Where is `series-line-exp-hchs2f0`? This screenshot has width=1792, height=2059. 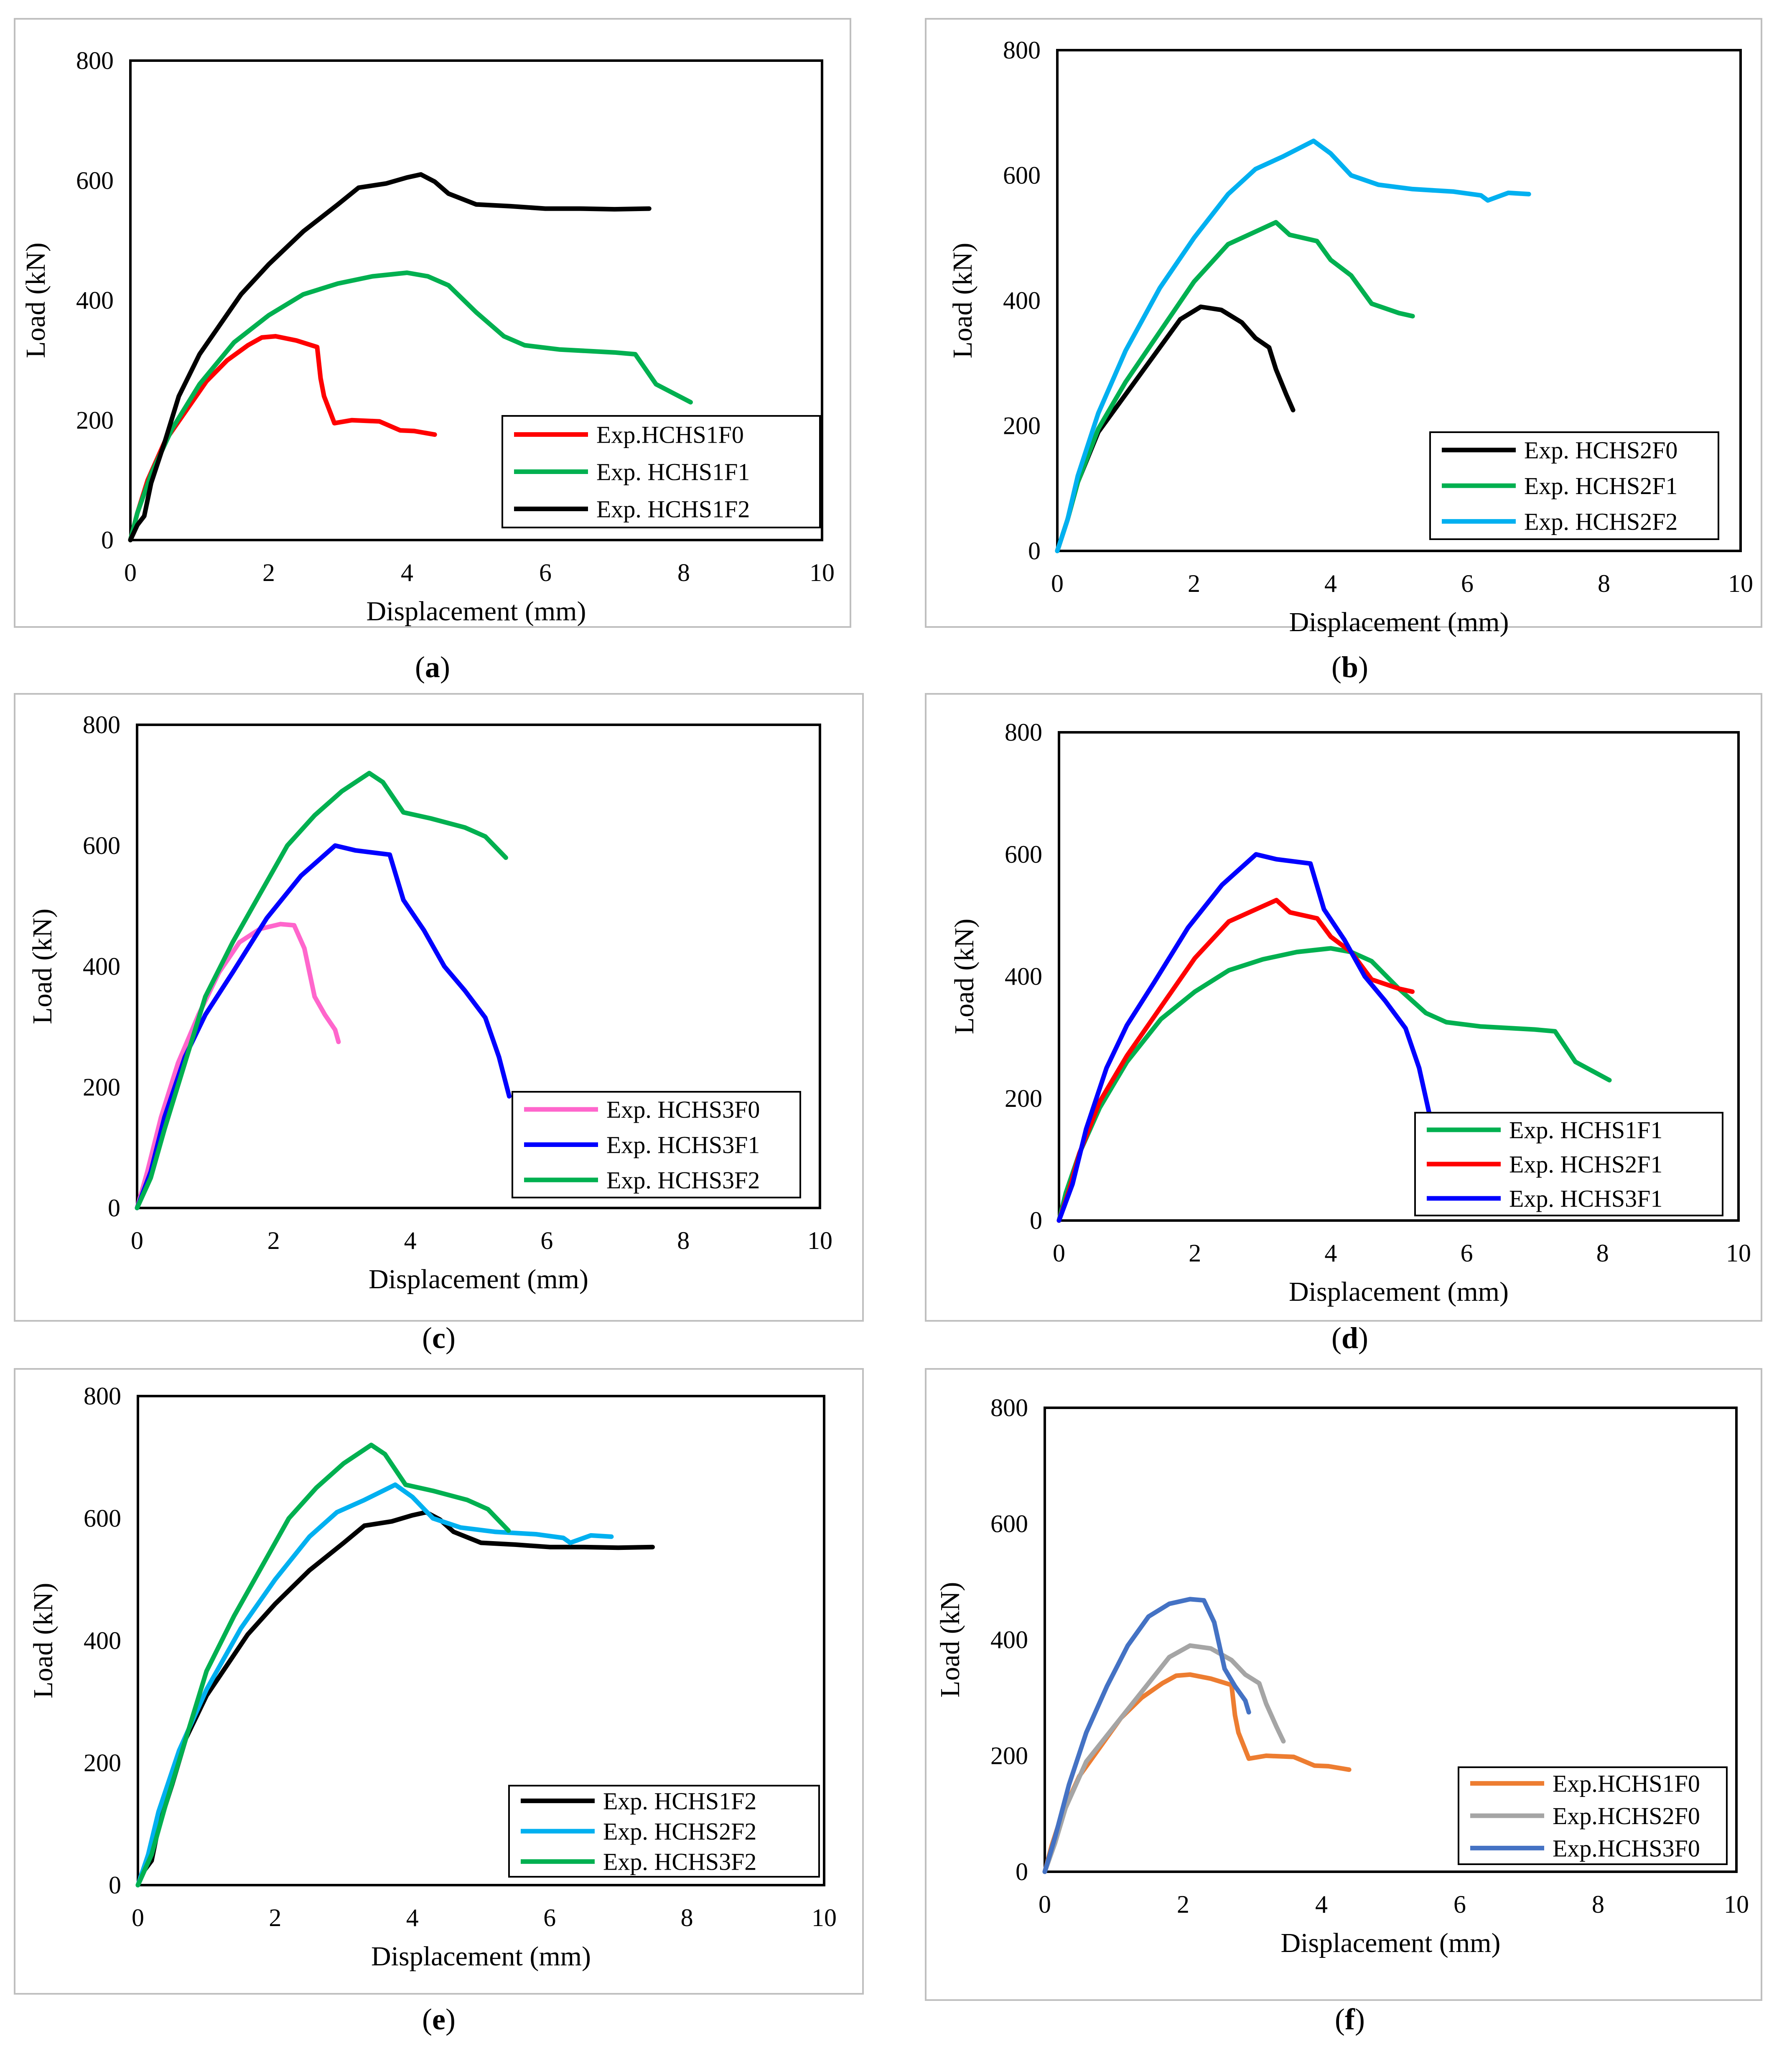 series-line-exp-hchs2f0 is located at coordinates (1164, 1758).